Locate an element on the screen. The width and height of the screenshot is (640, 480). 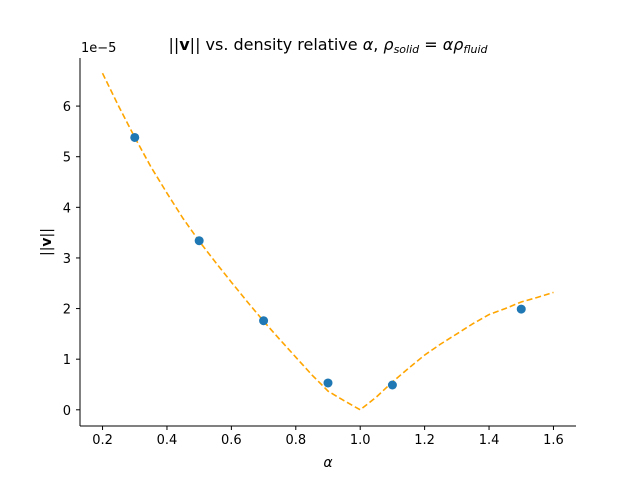
title-alpha-2: α is located at coordinates (448, 44).